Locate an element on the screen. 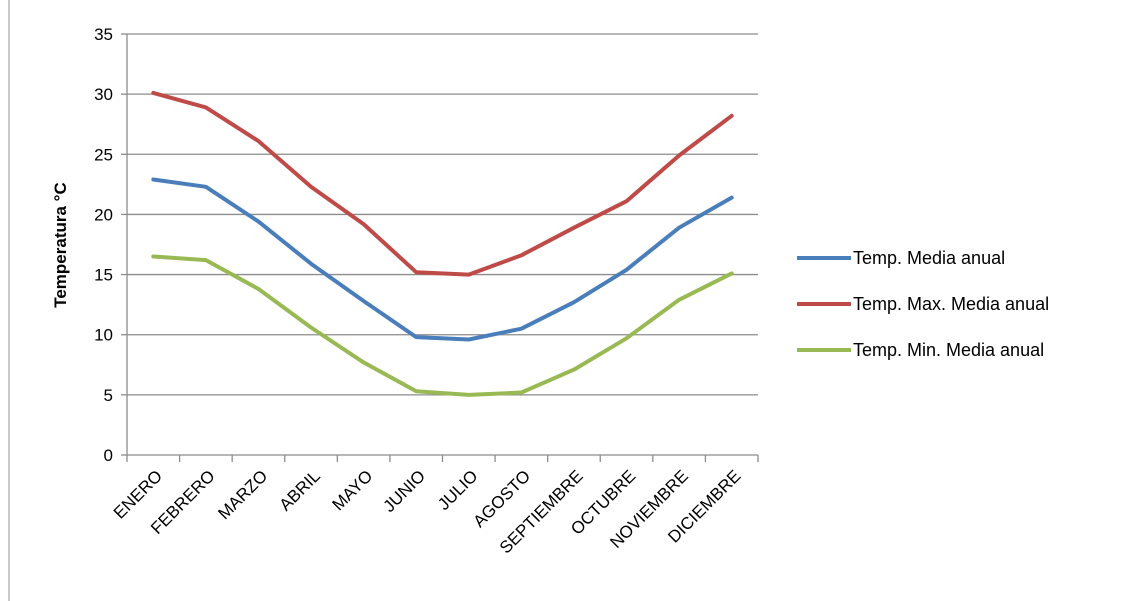 The image size is (1127, 601). y-tick-label: 5 is located at coordinates (108, 395).